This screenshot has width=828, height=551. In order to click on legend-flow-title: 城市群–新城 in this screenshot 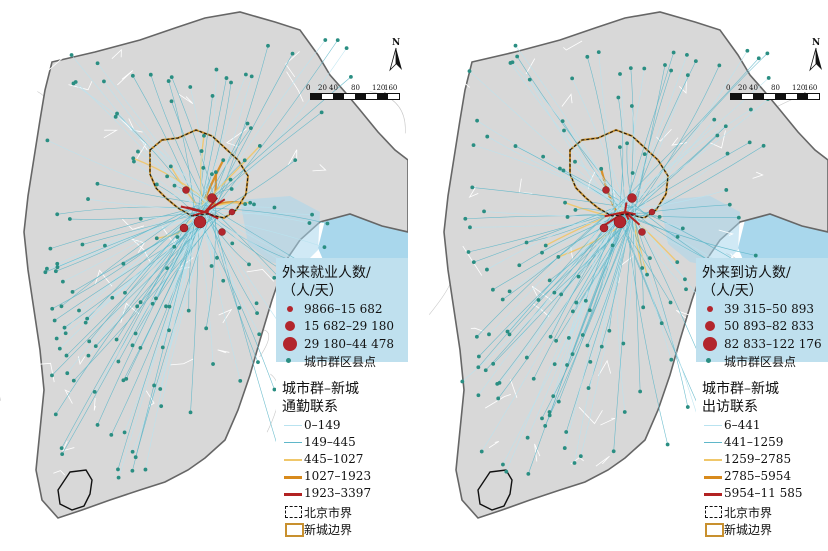, I will do `click(740, 389)`.